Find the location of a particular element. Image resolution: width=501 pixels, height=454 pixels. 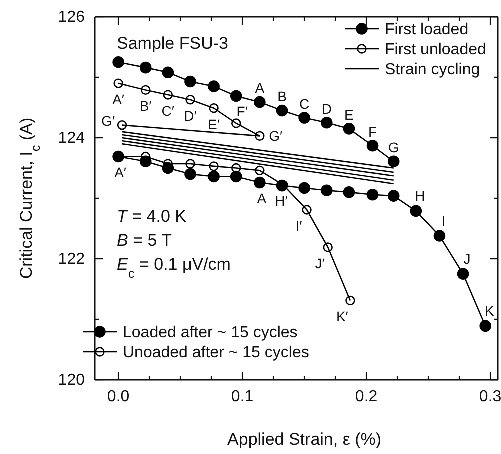

x-axis-title: Applied Strain, ε (%) is located at coordinates (305, 439).